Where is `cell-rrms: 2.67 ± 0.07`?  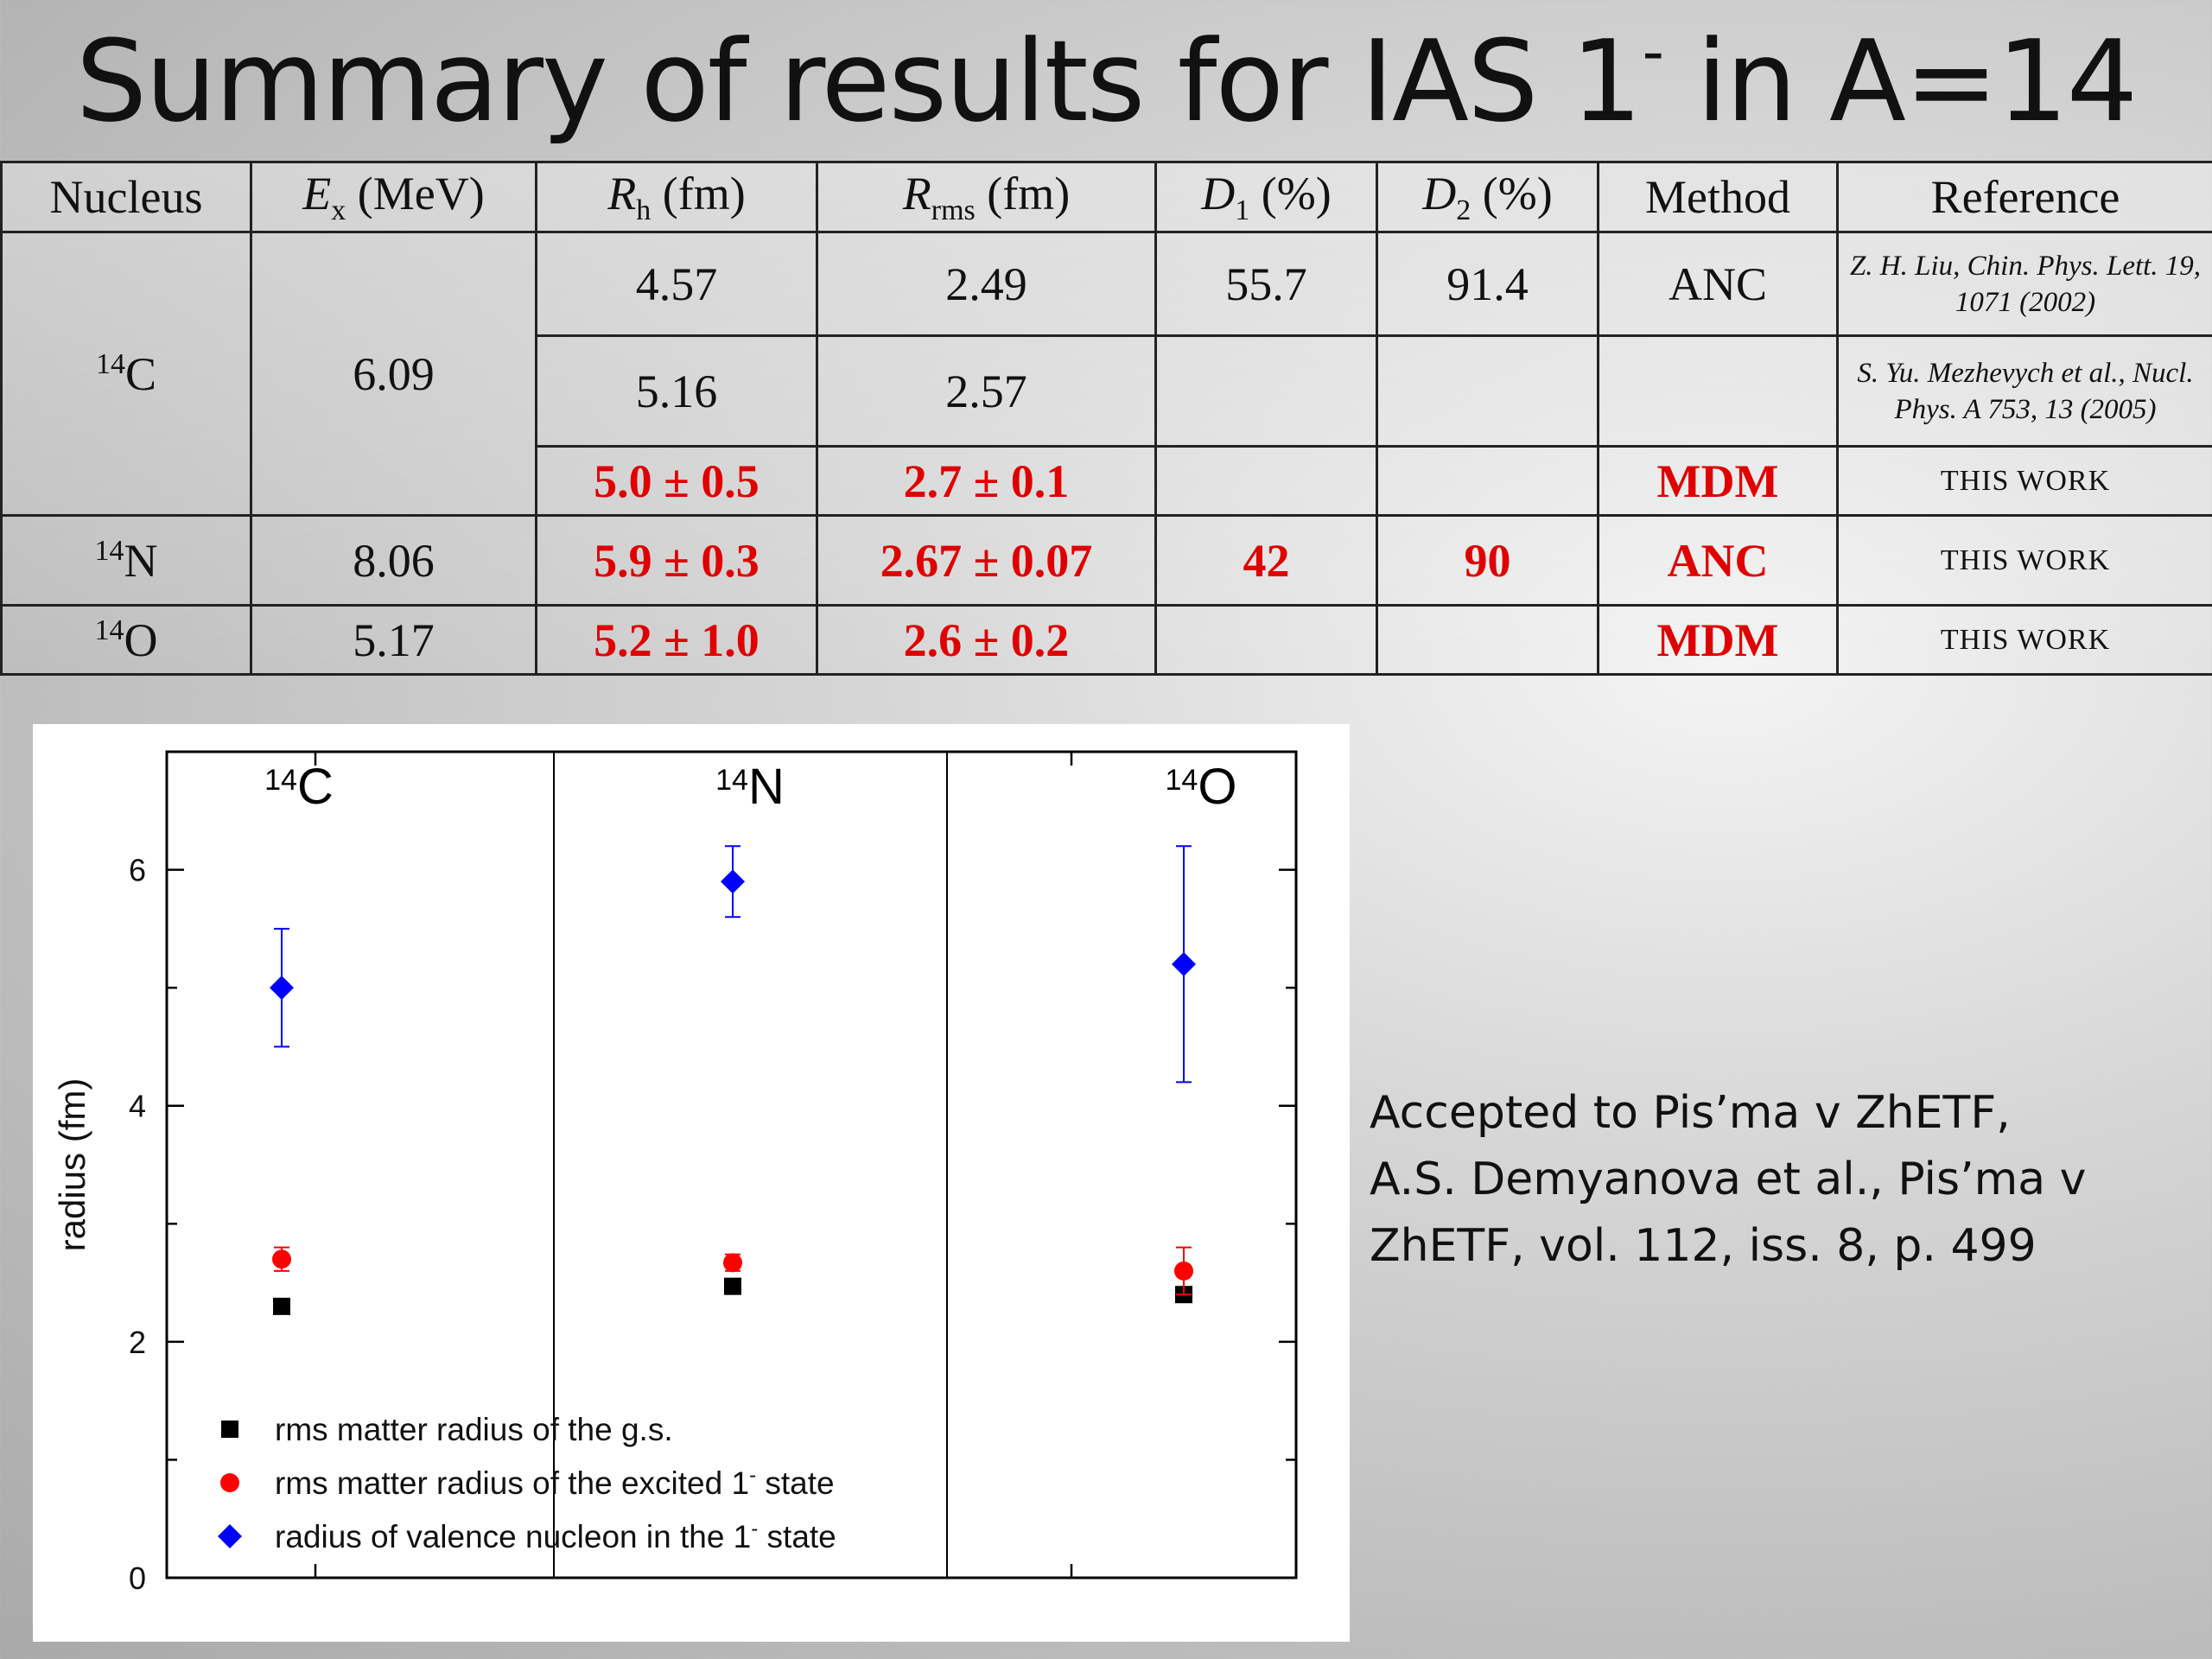
cell-rrms: 2.67 ± 0.07 is located at coordinates (986, 560).